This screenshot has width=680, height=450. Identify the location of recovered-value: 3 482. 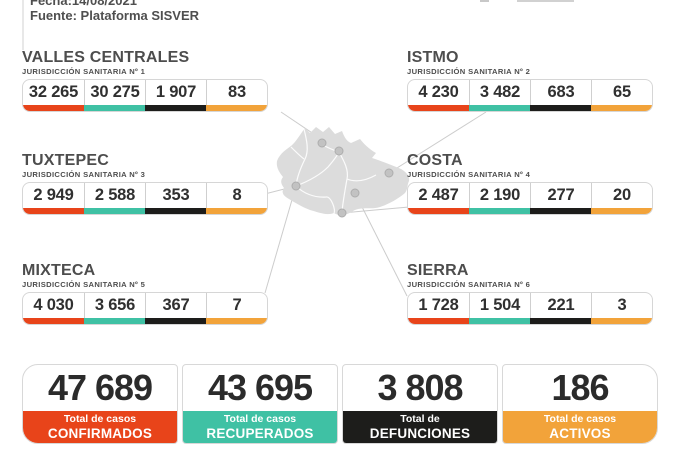
(499, 92).